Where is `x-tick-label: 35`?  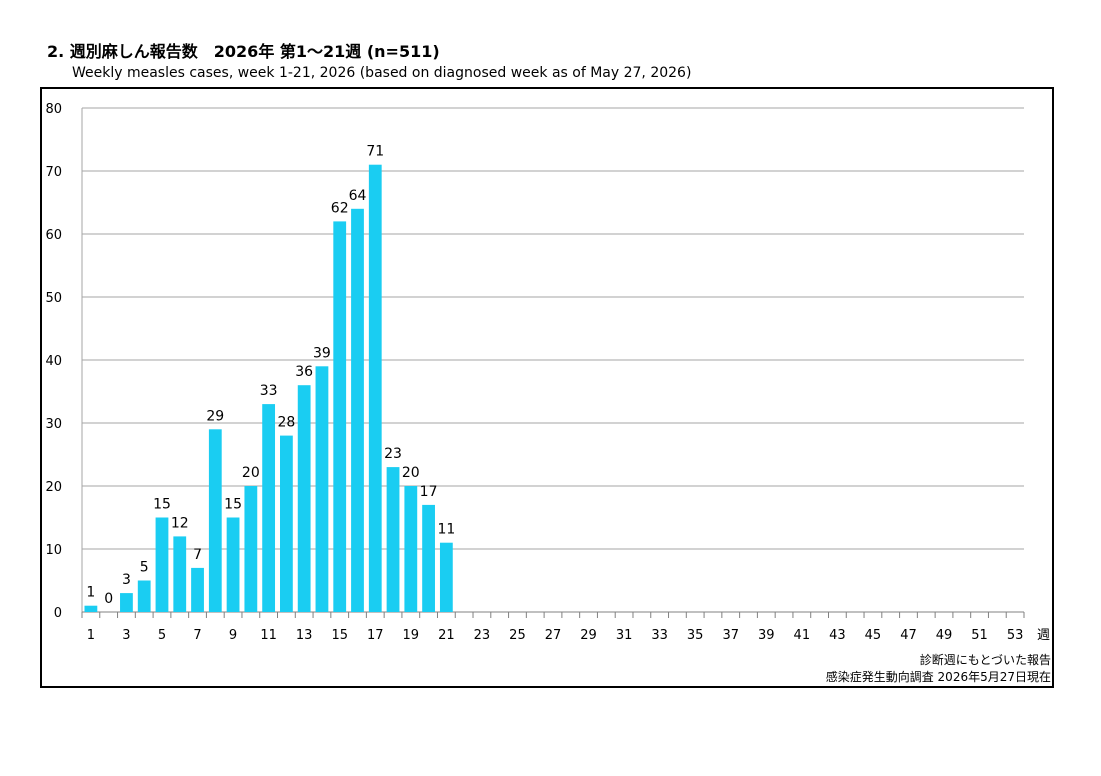 x-tick-label: 35 is located at coordinates (695, 635).